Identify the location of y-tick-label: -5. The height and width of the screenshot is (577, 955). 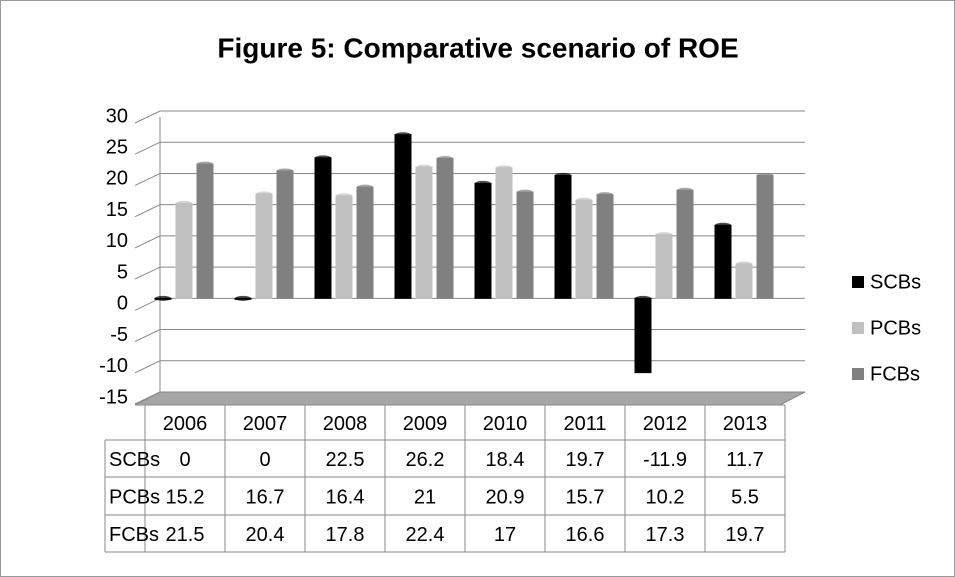
(119, 335).